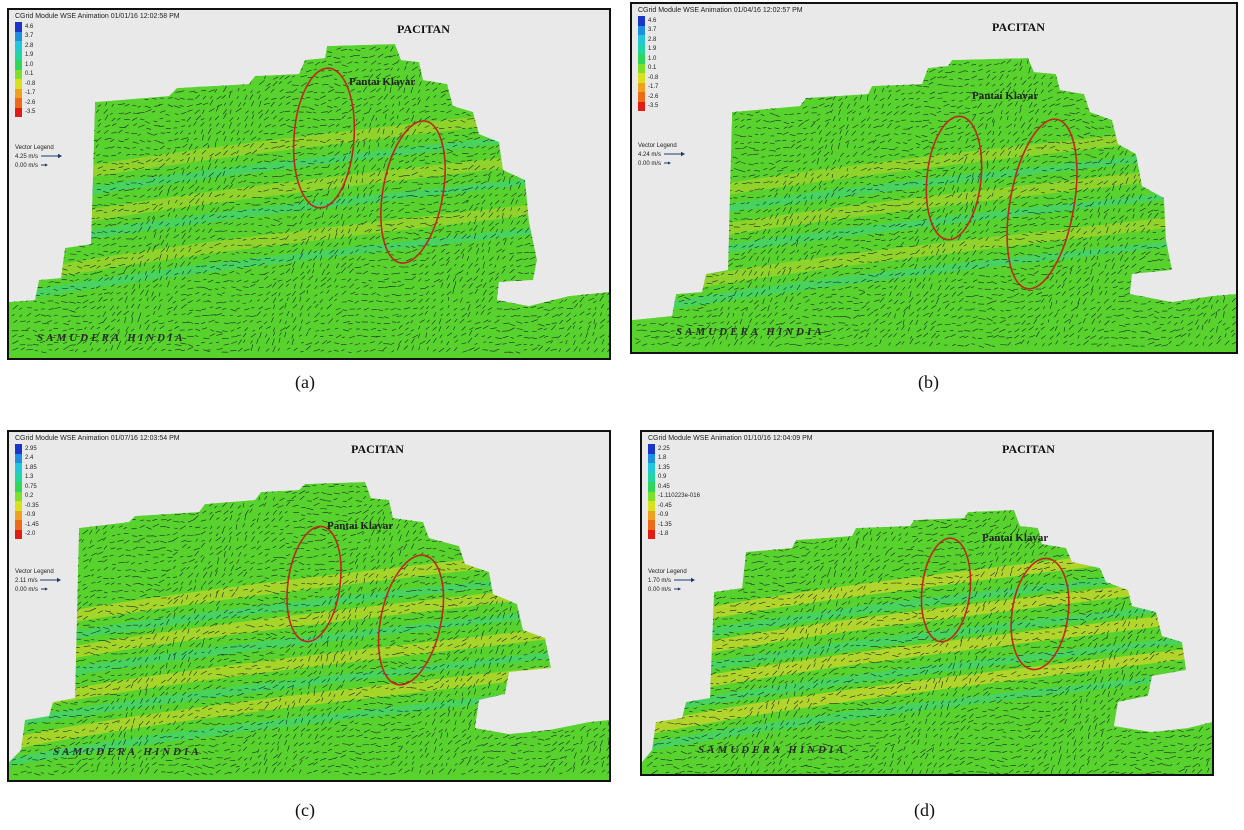 Image resolution: width=1244 pixels, height=830 pixels. I want to click on legend-value: -1.110223e-016, so click(679, 496).